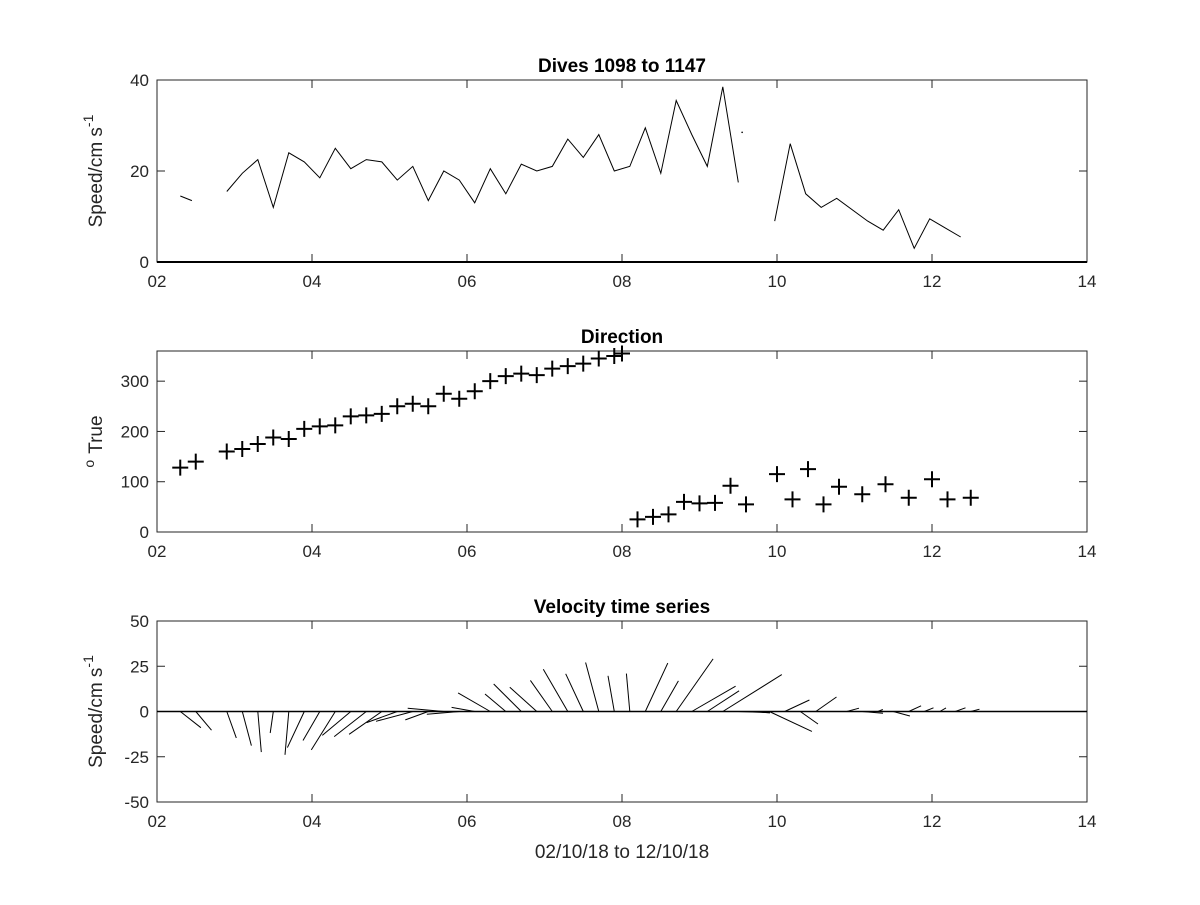 This screenshot has width=1200, height=905. I want to click on speed-point, so click(742, 132).